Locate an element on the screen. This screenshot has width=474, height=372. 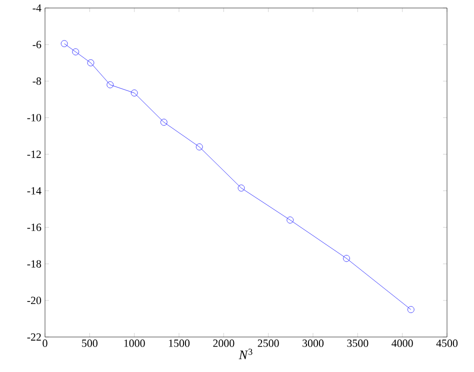
y-tick-label: -20 is located at coordinates (34, 300).